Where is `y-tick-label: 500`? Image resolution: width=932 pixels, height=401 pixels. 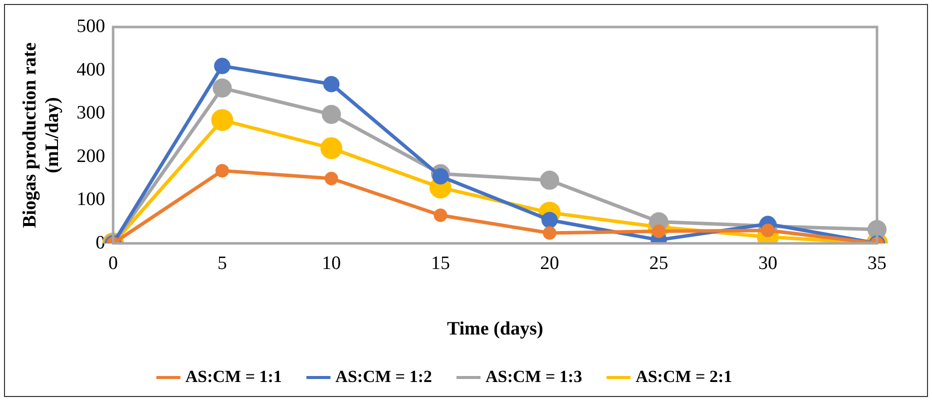 y-tick-label: 500 is located at coordinates (91, 26).